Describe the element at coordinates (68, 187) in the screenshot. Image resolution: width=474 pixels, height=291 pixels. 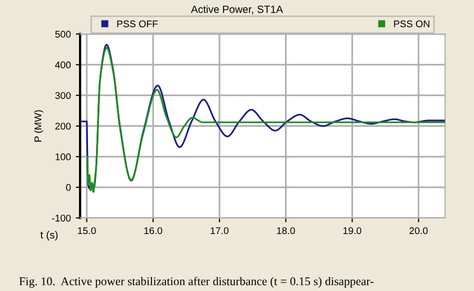
I see `y-tick-label: 0` at that location.